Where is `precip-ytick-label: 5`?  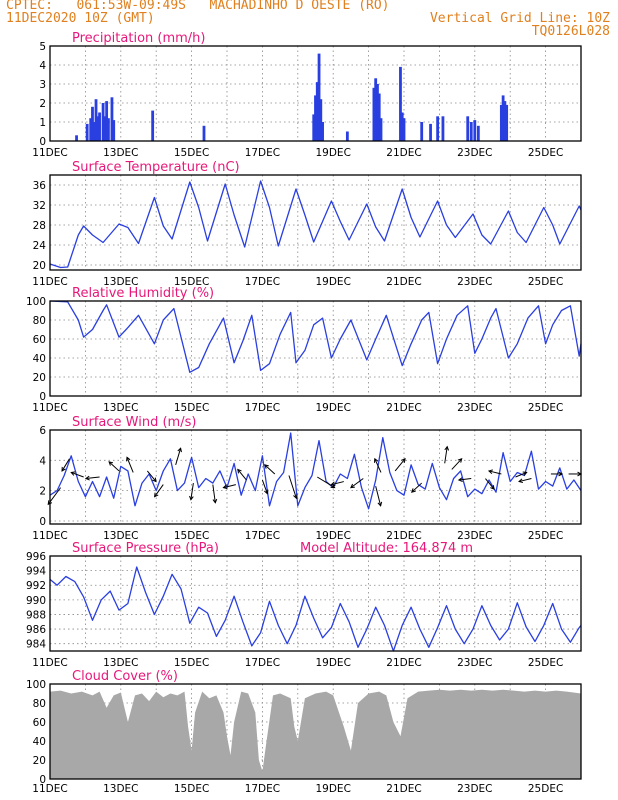
precip-ytick-label: 5 is located at coordinates (42, 47).